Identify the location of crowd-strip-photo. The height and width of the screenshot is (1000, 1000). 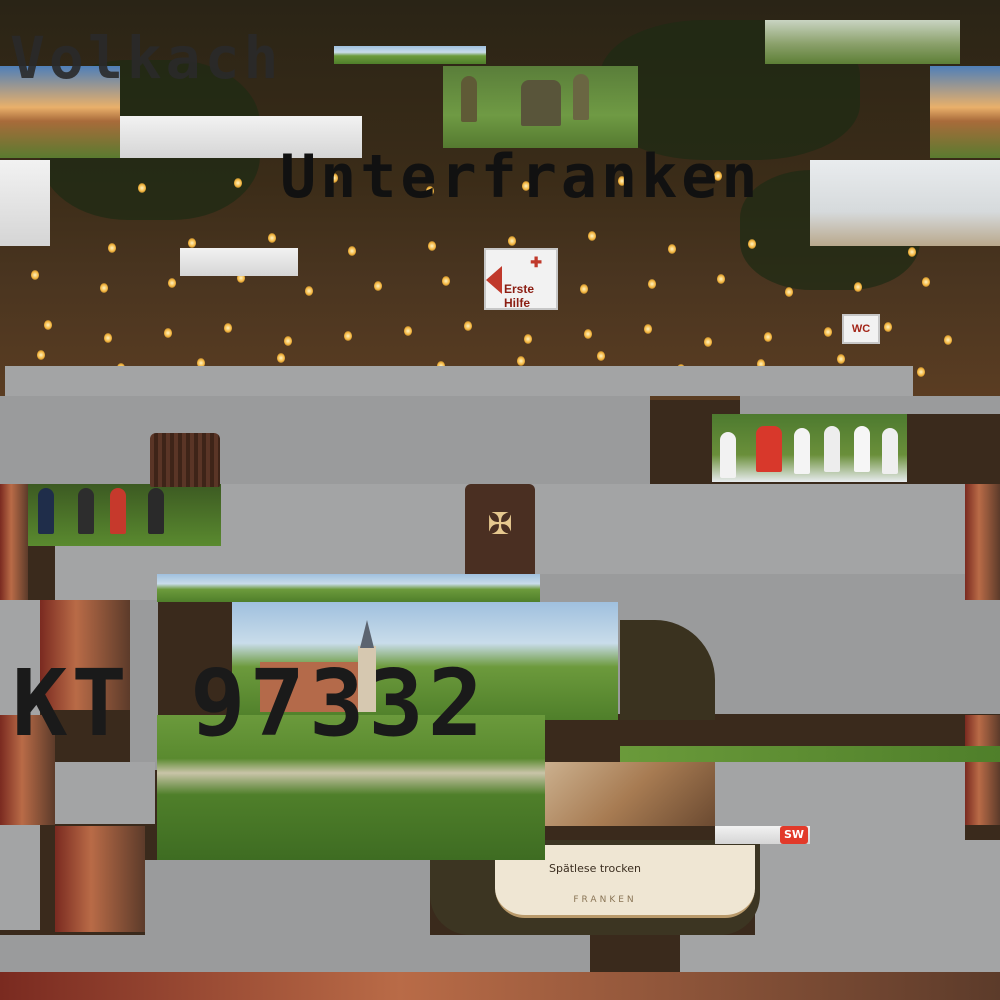
(500, 986).